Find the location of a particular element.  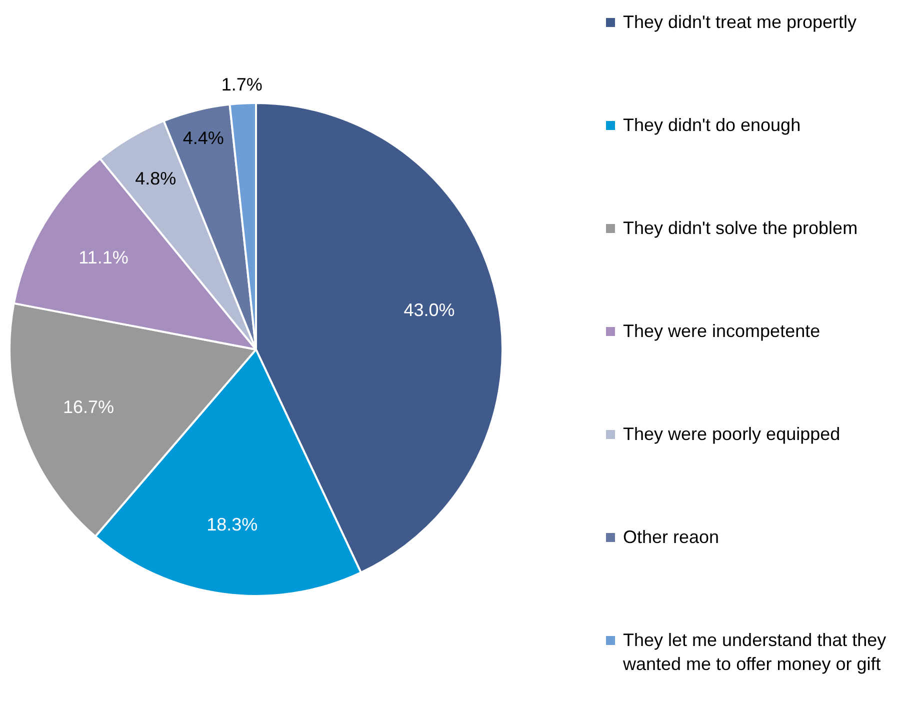

legend-label: They were incompetente is located at coordinates (721, 331).